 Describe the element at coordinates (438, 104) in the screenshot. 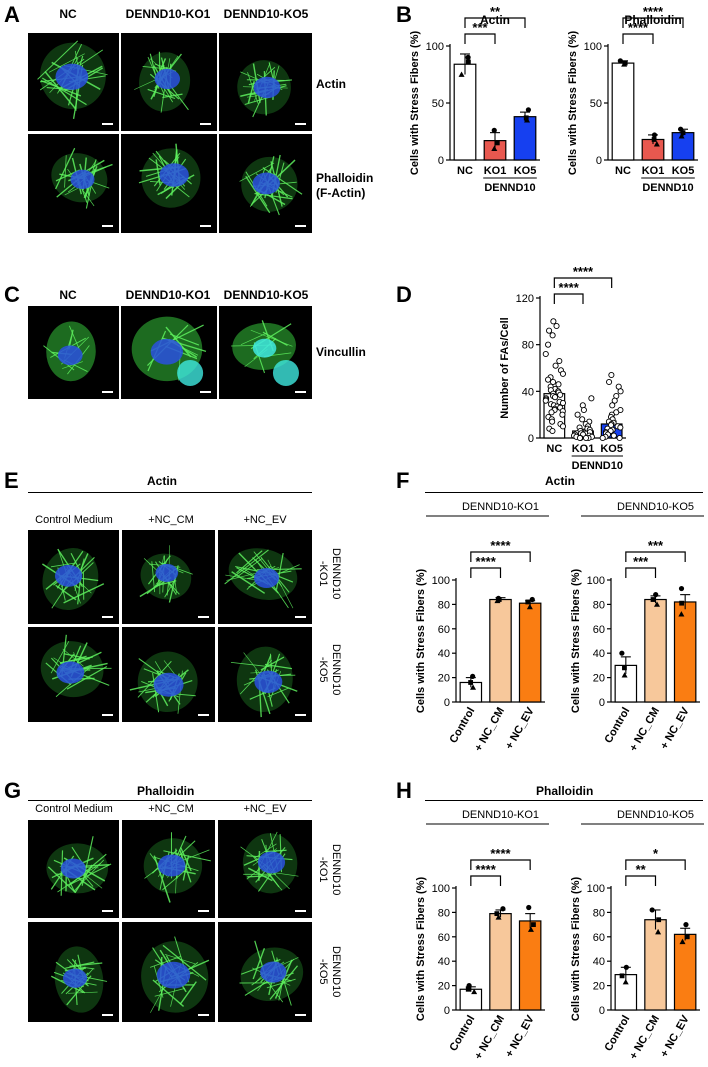

I see `y-tick-label: 50` at that location.